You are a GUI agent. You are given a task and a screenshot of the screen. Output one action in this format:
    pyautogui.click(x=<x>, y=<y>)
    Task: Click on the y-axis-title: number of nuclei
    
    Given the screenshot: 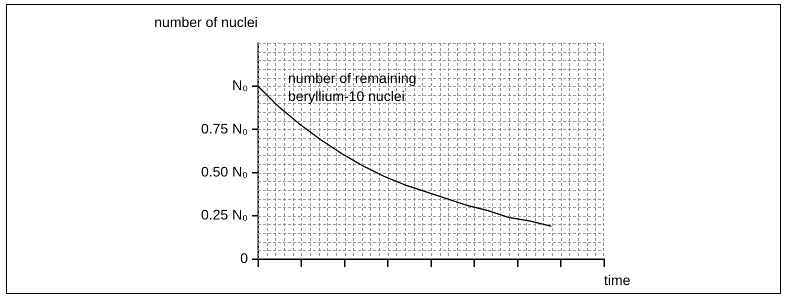 What is the action you would take?
    pyautogui.click(x=206, y=22)
    